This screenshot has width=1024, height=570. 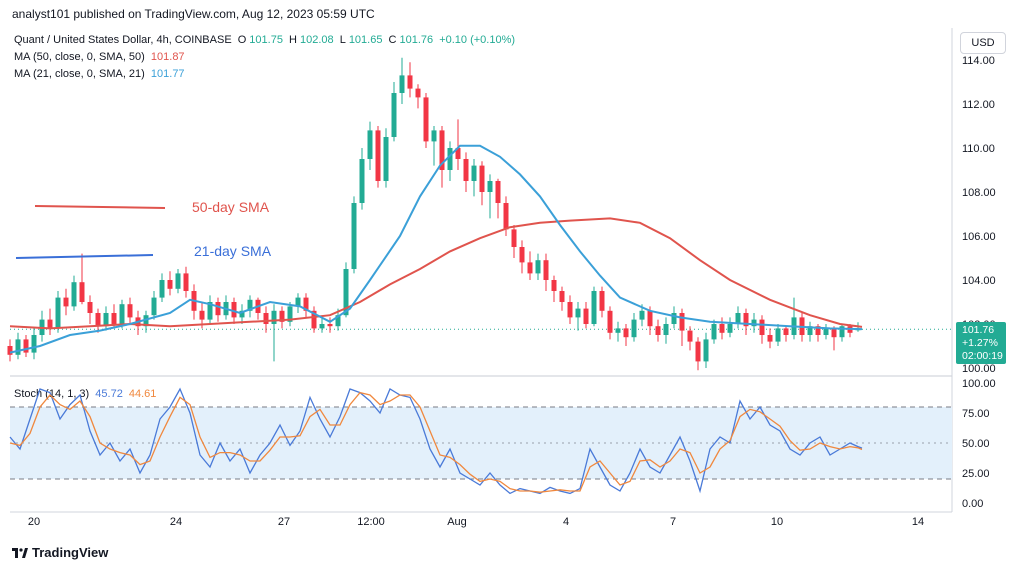 What do you see at coordinates (983, 43) in the screenshot?
I see `currency-button: USD` at bounding box center [983, 43].